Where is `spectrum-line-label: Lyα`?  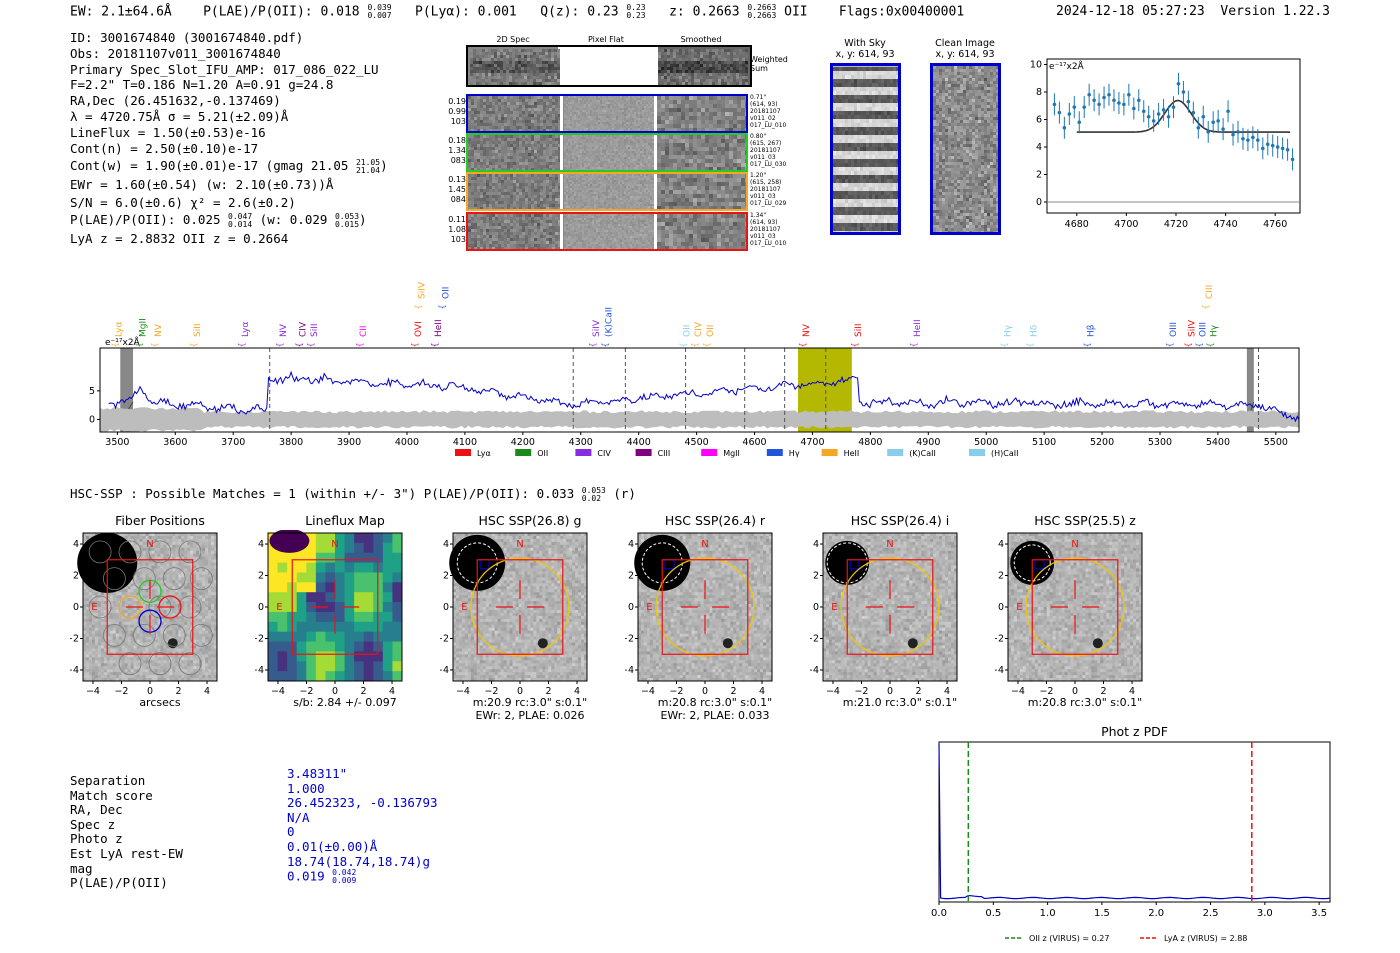 spectrum-line-label: Lyα is located at coordinates (246, 329).